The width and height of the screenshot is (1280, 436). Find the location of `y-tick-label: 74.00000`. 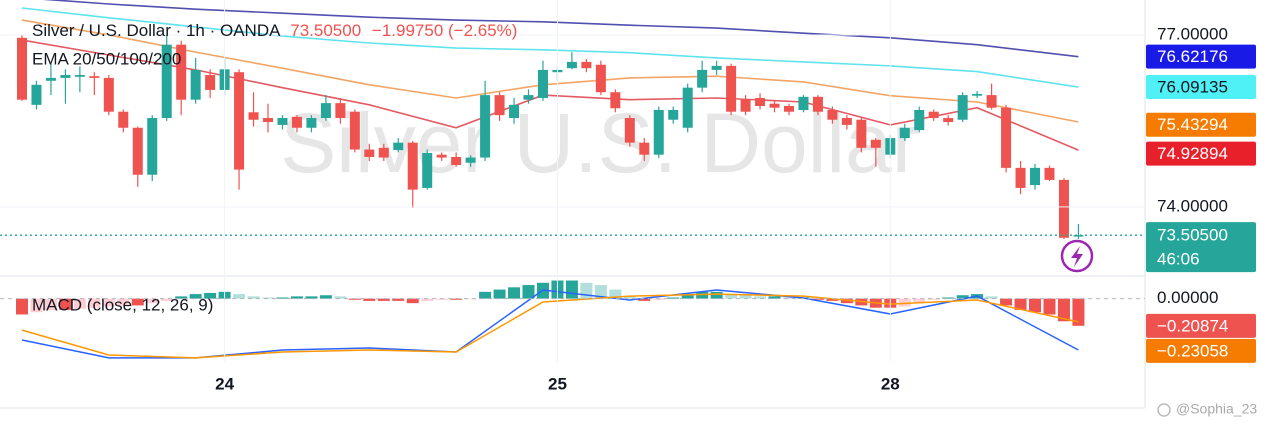

y-tick-label: 74.00000 is located at coordinates (1192, 205).